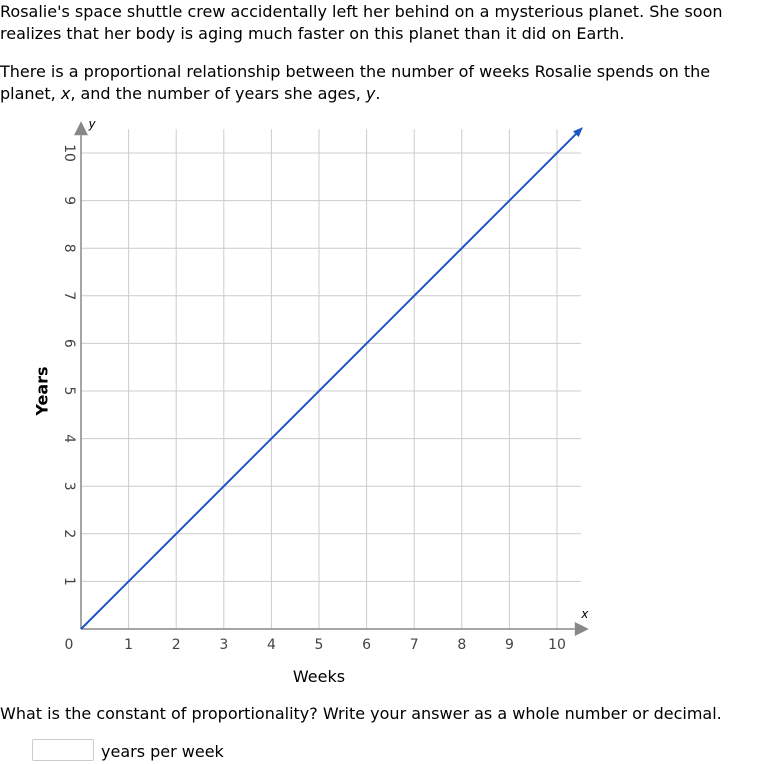 The width and height of the screenshot is (760, 764). I want to click on y-tick-label: 5, so click(69, 391).